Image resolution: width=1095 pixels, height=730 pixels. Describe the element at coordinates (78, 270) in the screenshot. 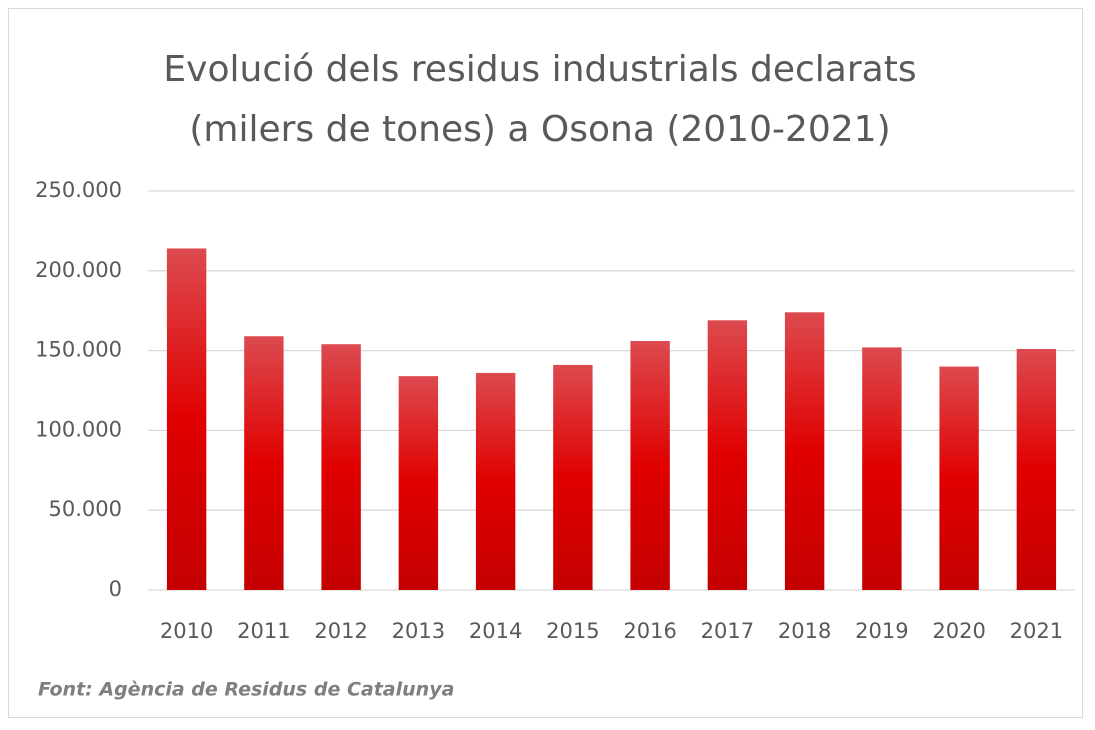

I see `y-tick-label: 200.000` at that location.